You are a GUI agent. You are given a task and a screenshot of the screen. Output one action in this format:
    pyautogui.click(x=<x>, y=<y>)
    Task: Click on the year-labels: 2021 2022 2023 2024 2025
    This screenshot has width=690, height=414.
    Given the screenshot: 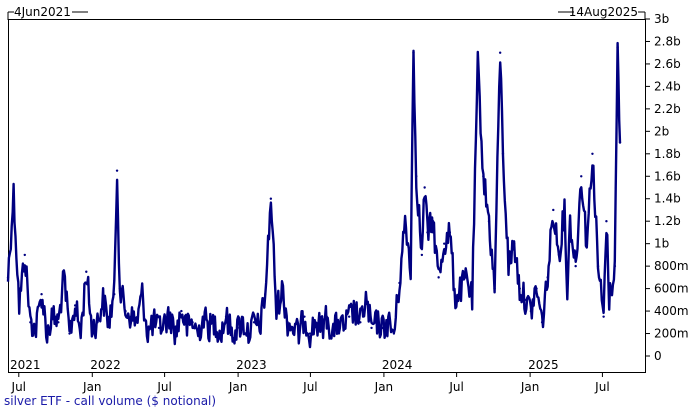 What is the action you would take?
    pyautogui.click(x=284, y=365)
    